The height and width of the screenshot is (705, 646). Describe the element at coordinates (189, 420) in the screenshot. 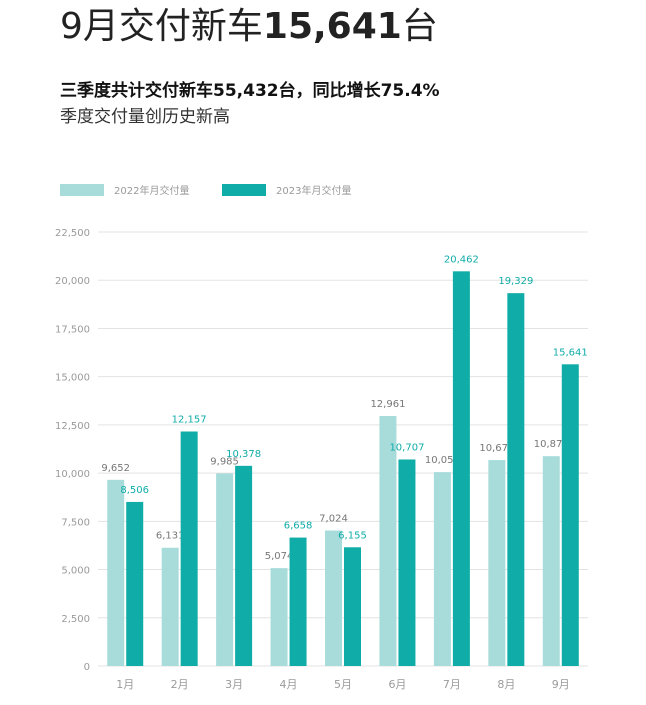

I see `data-label-2023: 12,157` at that location.